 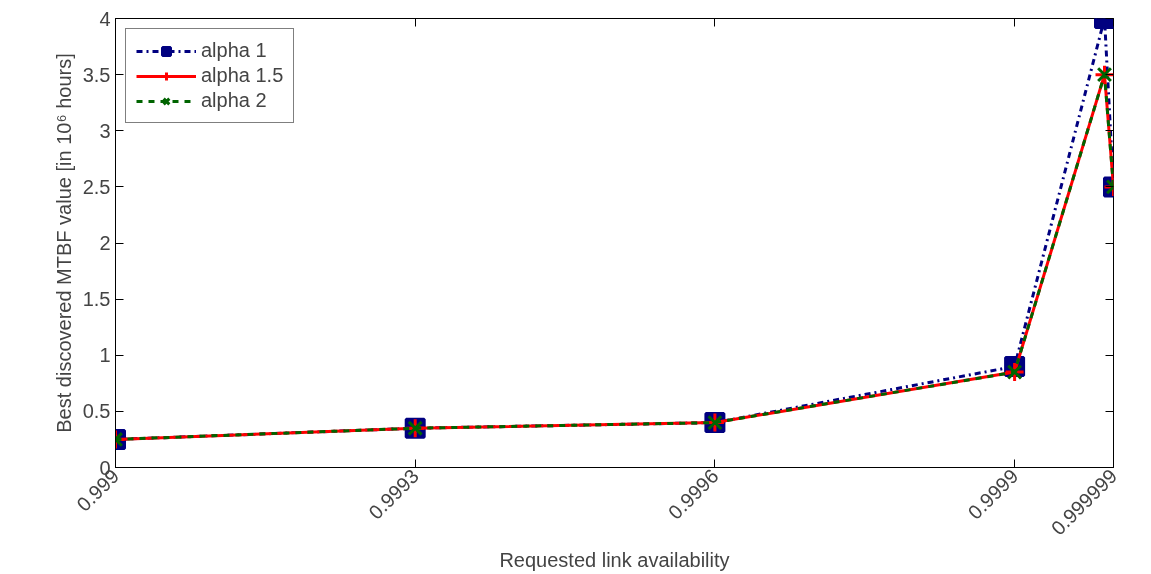 I want to click on y-axis-title: Best discovered MTBF value [in 10⁶ hours], so click(x=63, y=243).